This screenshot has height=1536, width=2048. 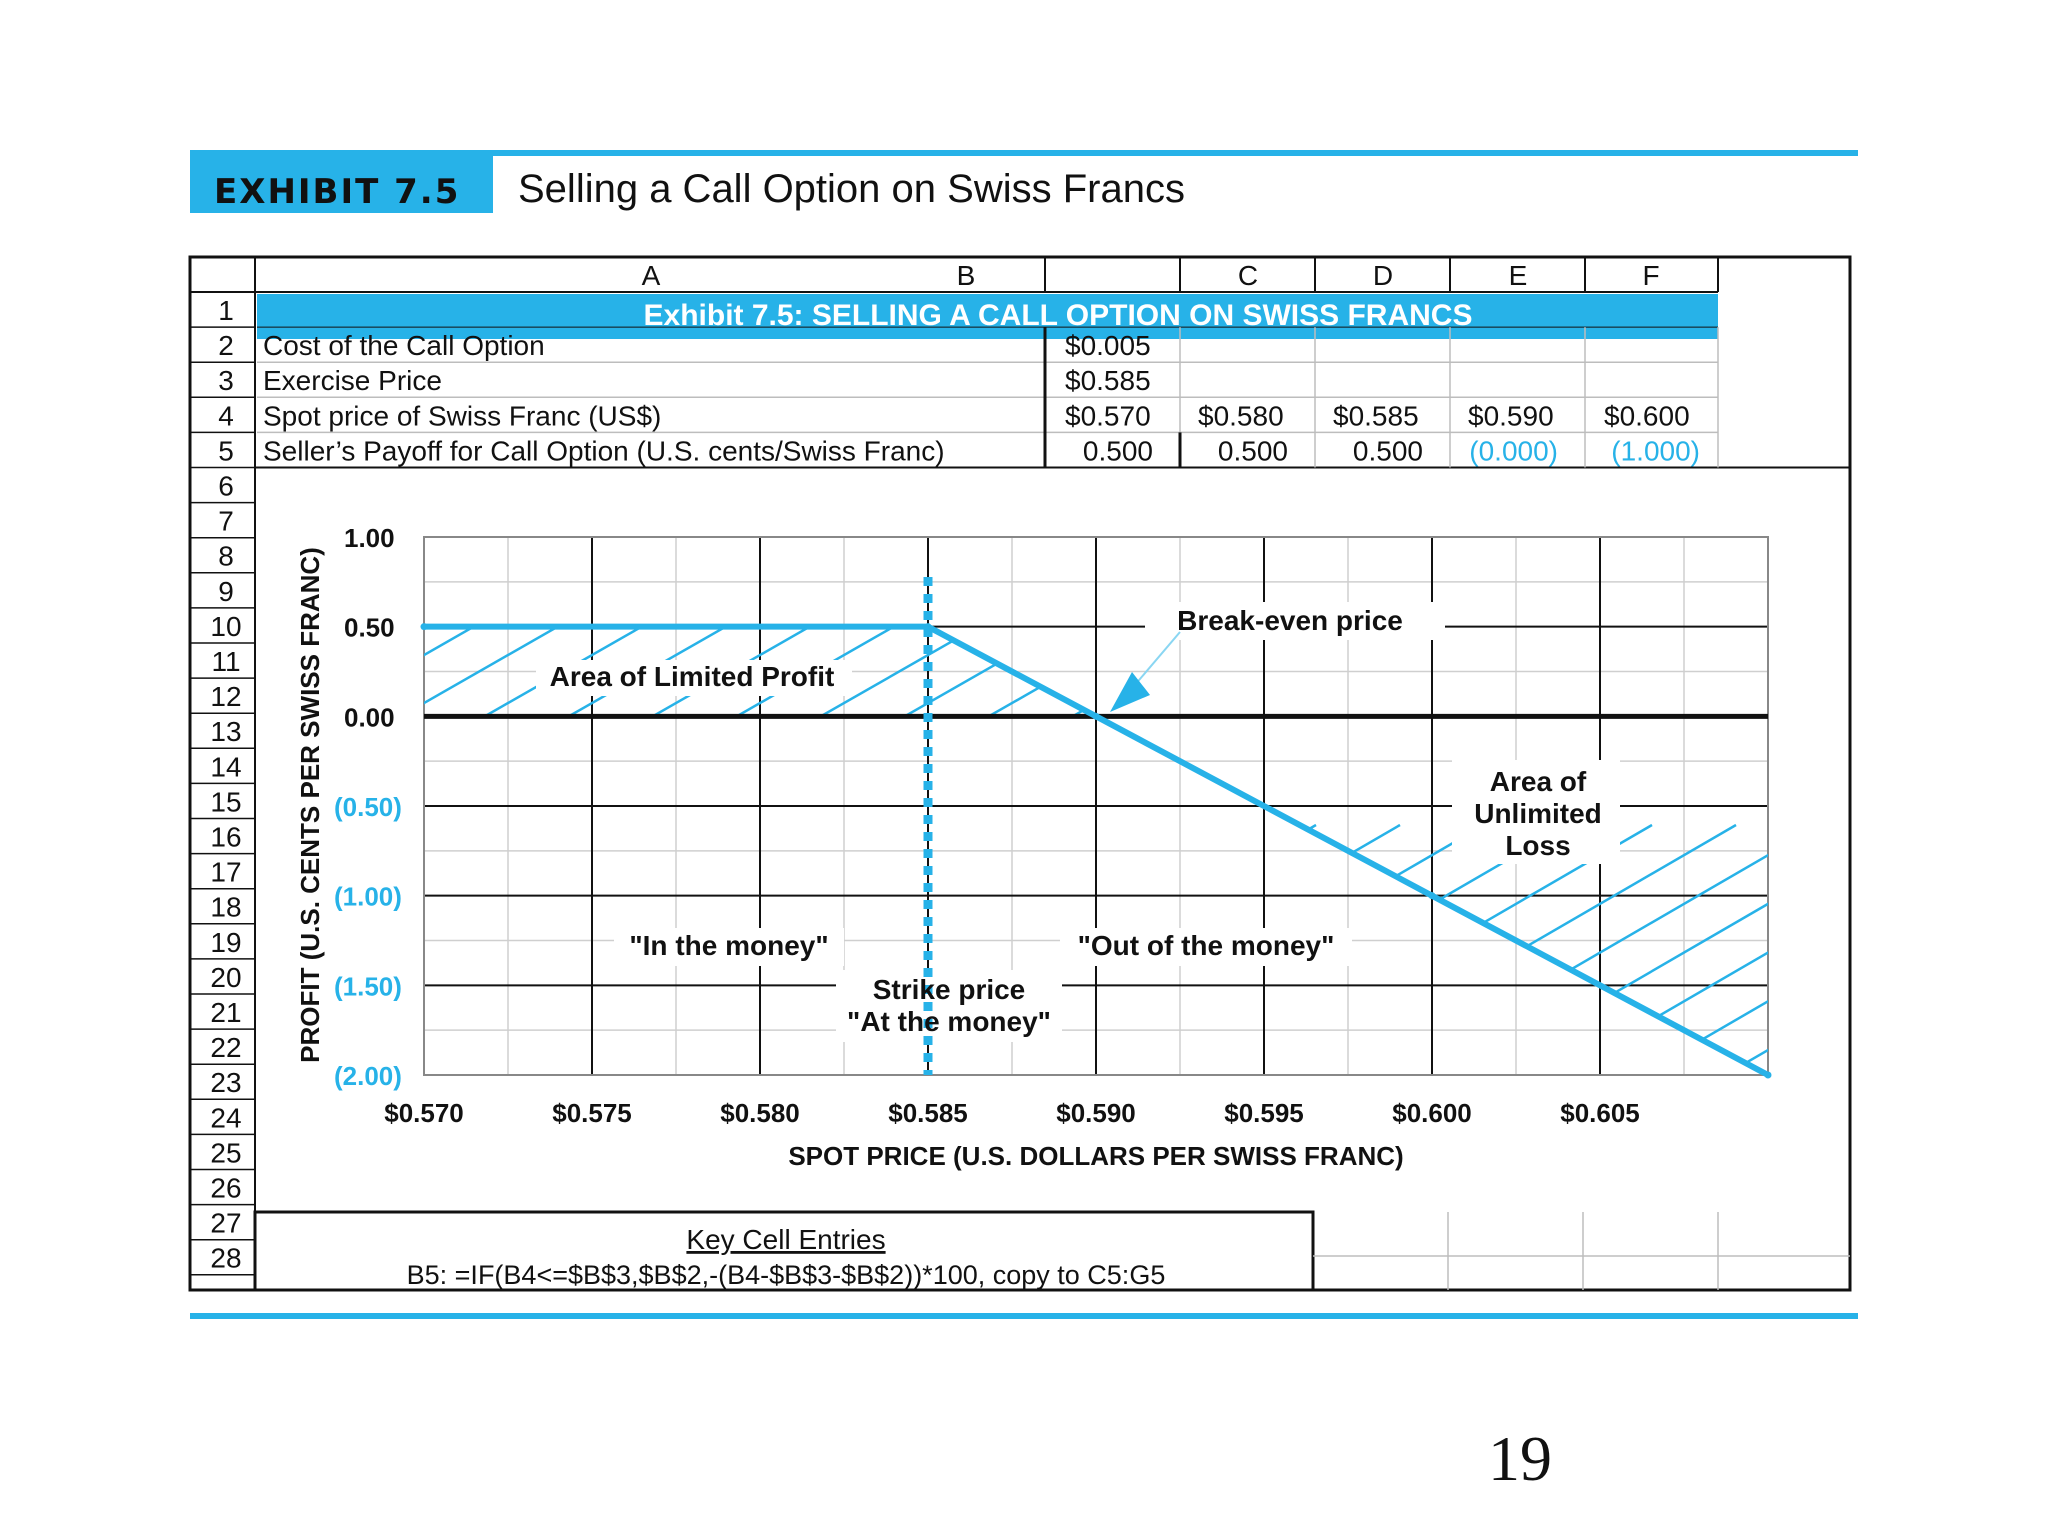 What do you see at coordinates (1537, 845) in the screenshot?
I see `annotation-unlimited-loss: Loss` at bounding box center [1537, 845].